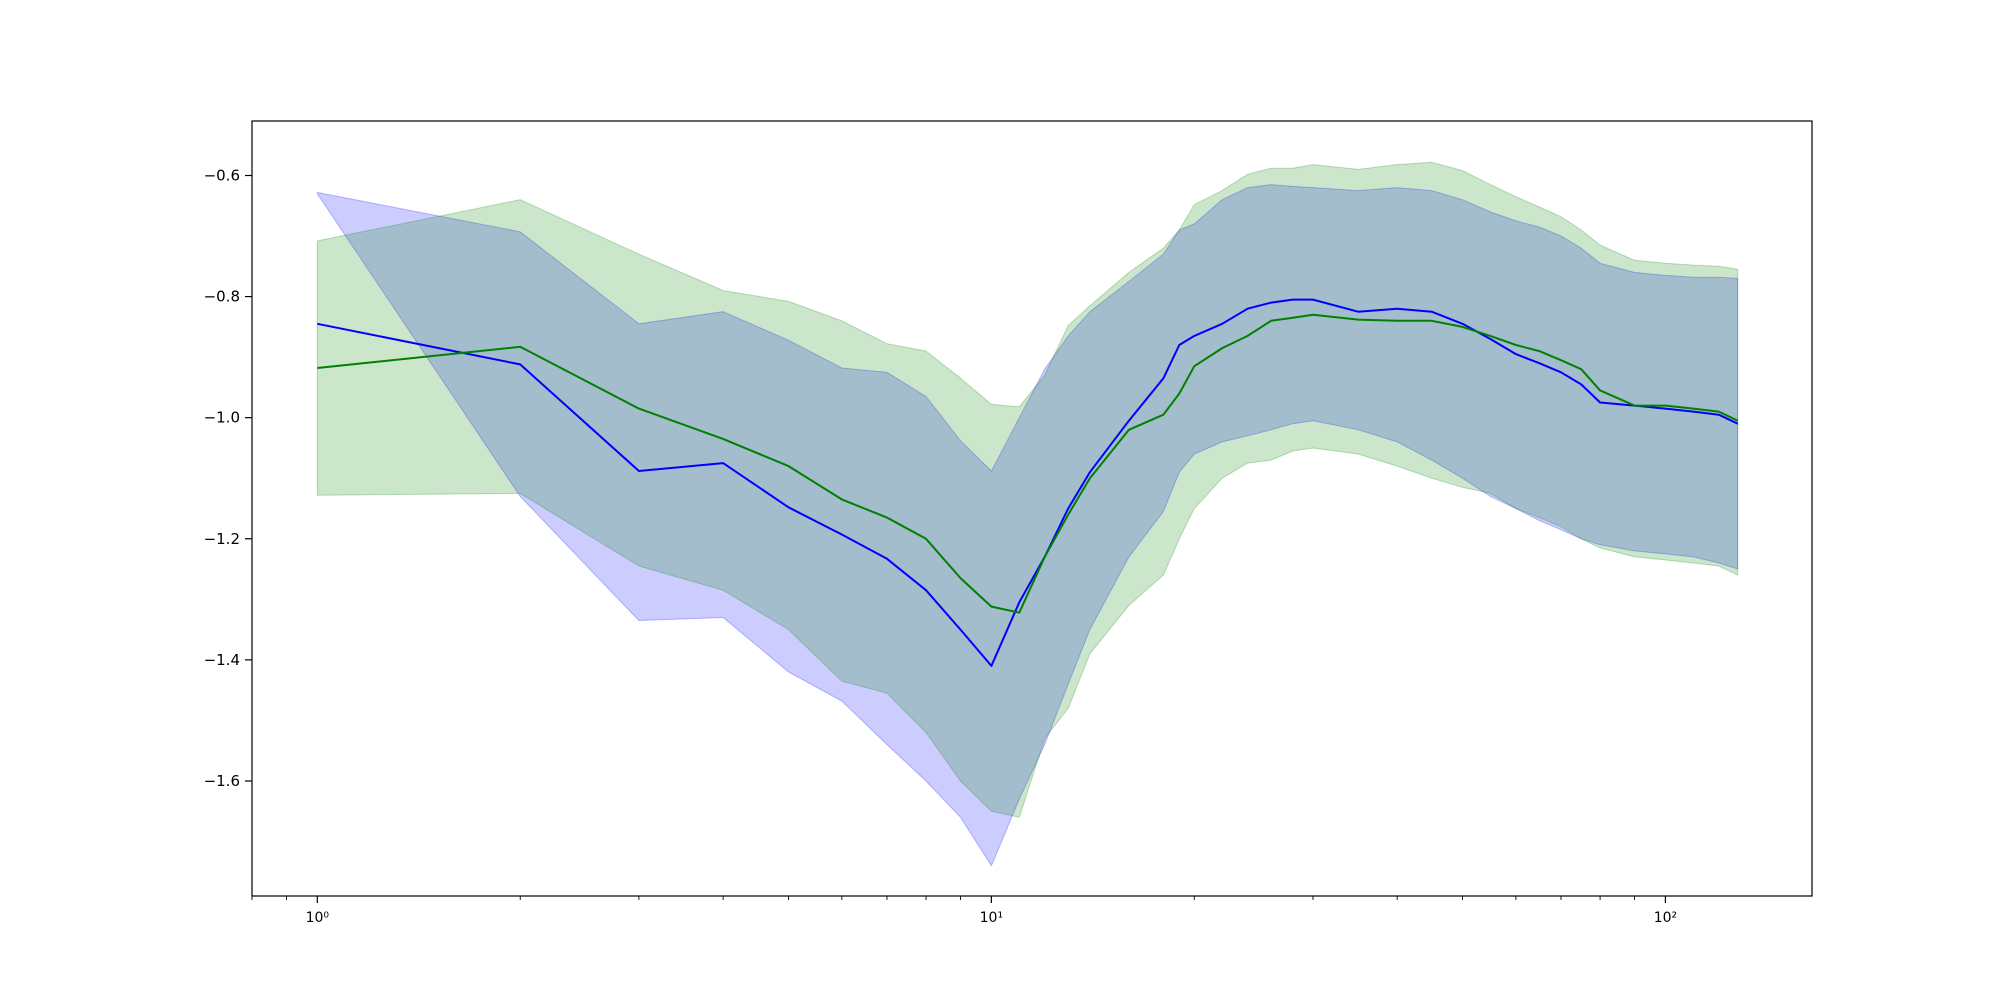  What do you see at coordinates (222, 175) in the screenshot?
I see `y-tick-label-0: −0.6` at bounding box center [222, 175].